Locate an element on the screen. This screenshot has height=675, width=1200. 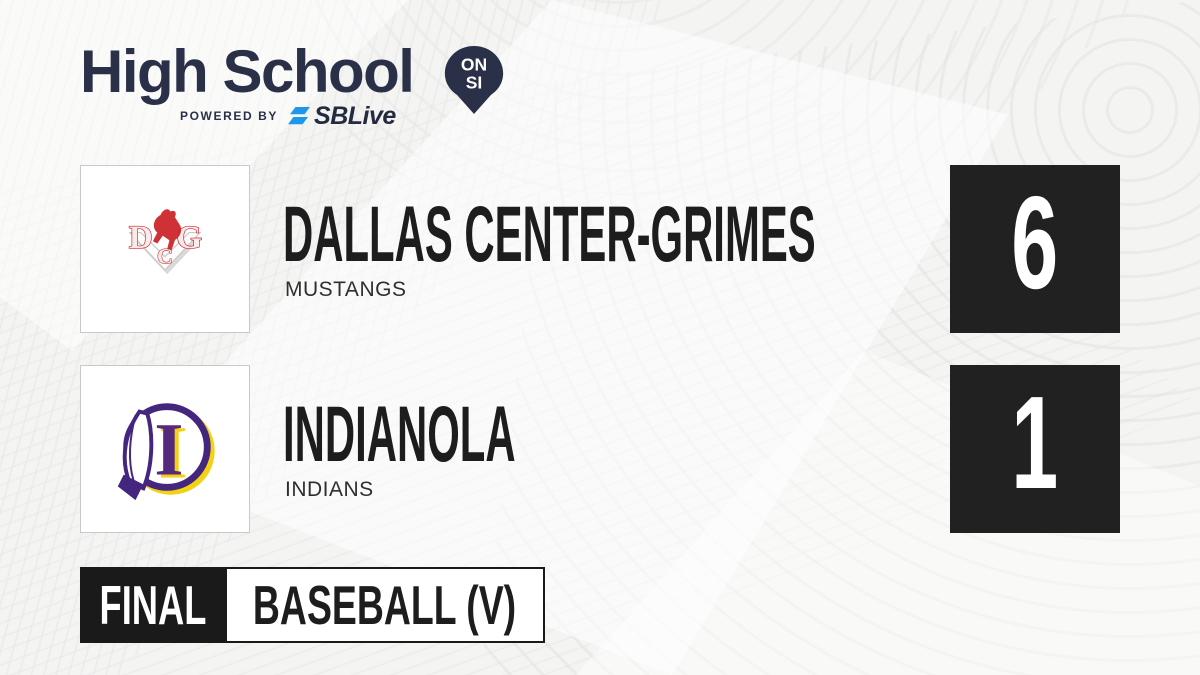
svg-text: G is located at coordinates (189, 238).